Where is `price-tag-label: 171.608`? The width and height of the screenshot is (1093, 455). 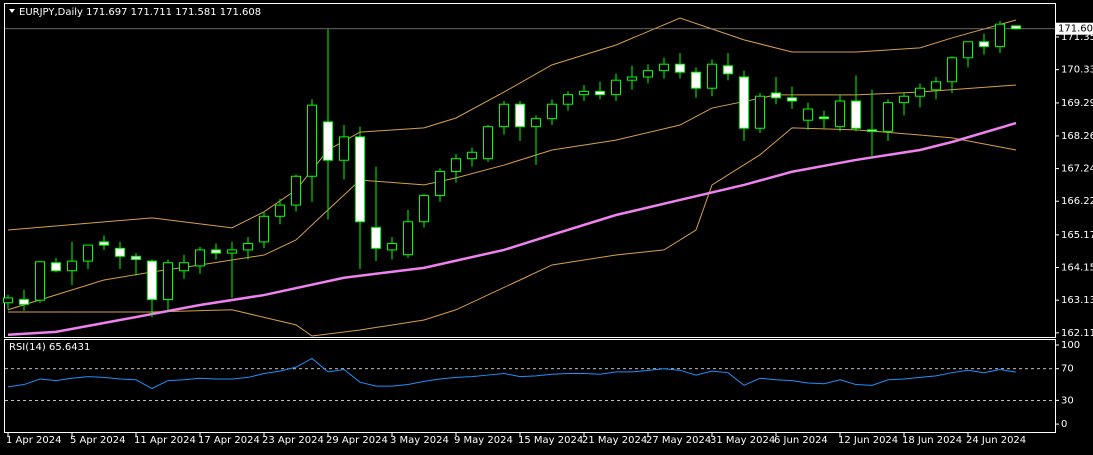
price-tag-label: 171.608 is located at coordinates (1075, 29).